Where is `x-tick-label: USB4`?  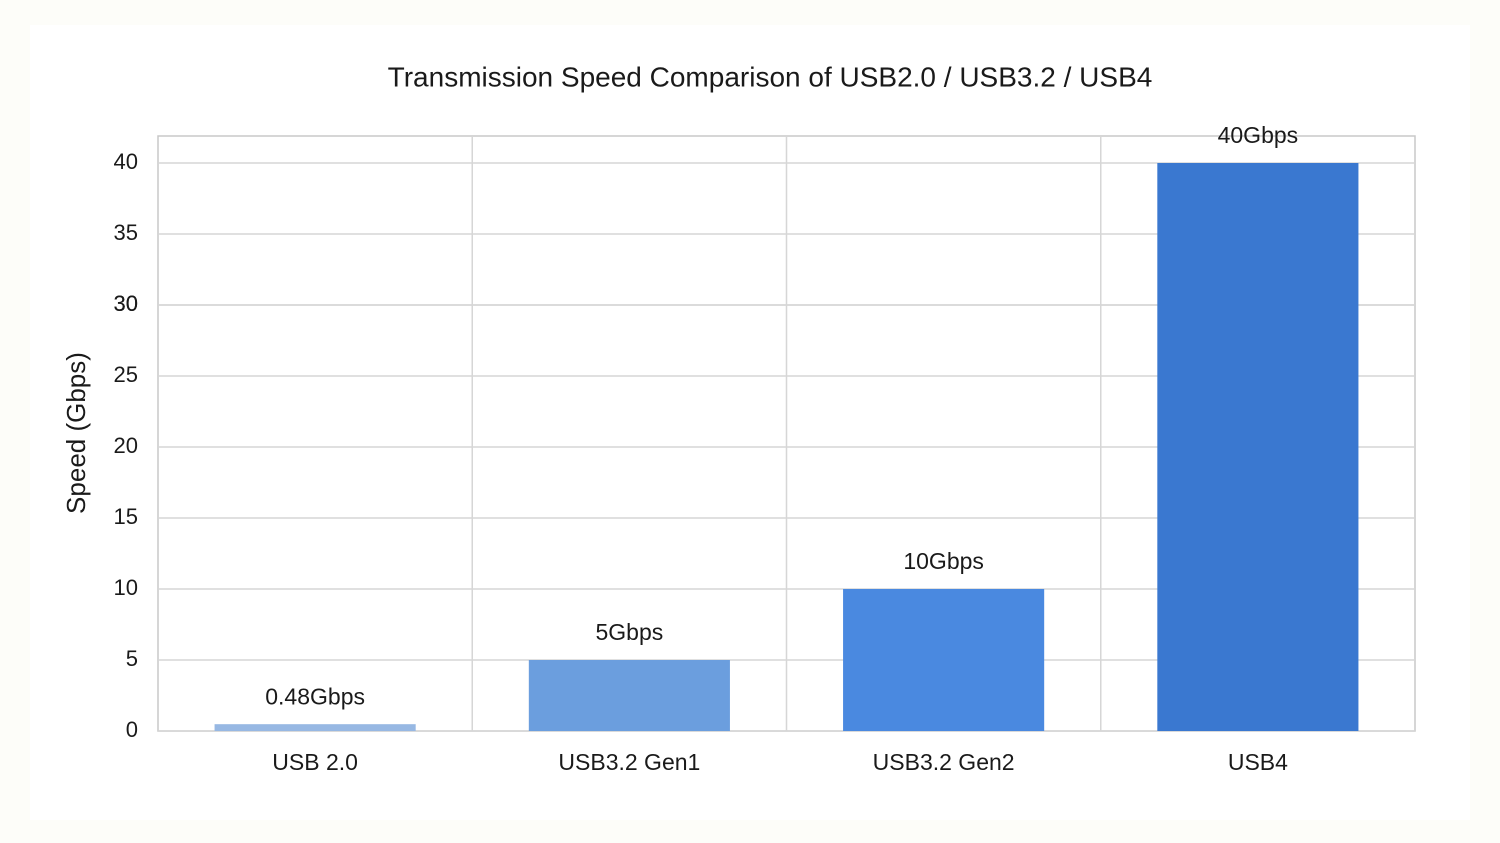 x-tick-label: USB4 is located at coordinates (1258, 762).